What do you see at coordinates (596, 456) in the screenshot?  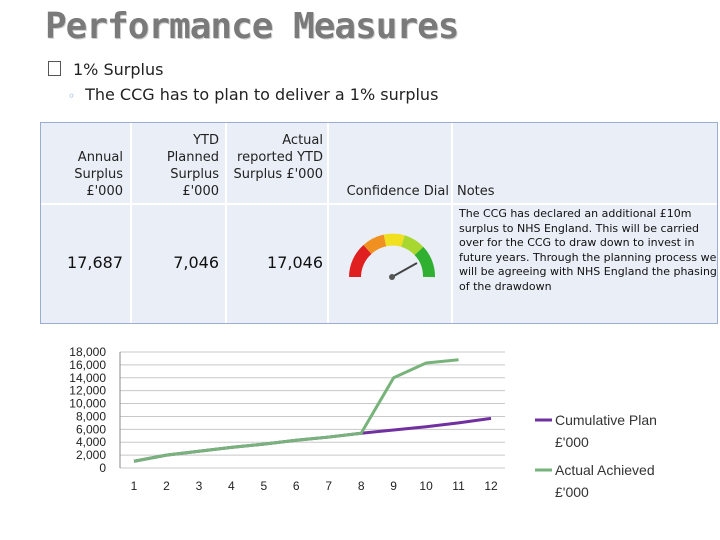 I see `chart-legend: Cumulative Plan £'000 Actual Achieved £'000` at bounding box center [596, 456].